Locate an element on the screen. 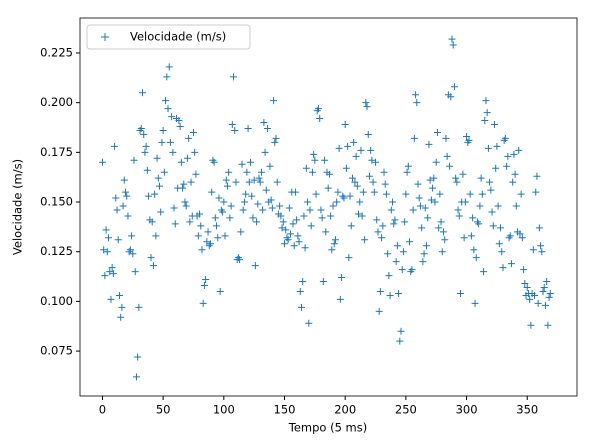  legend-box is located at coordinates (168, 37).